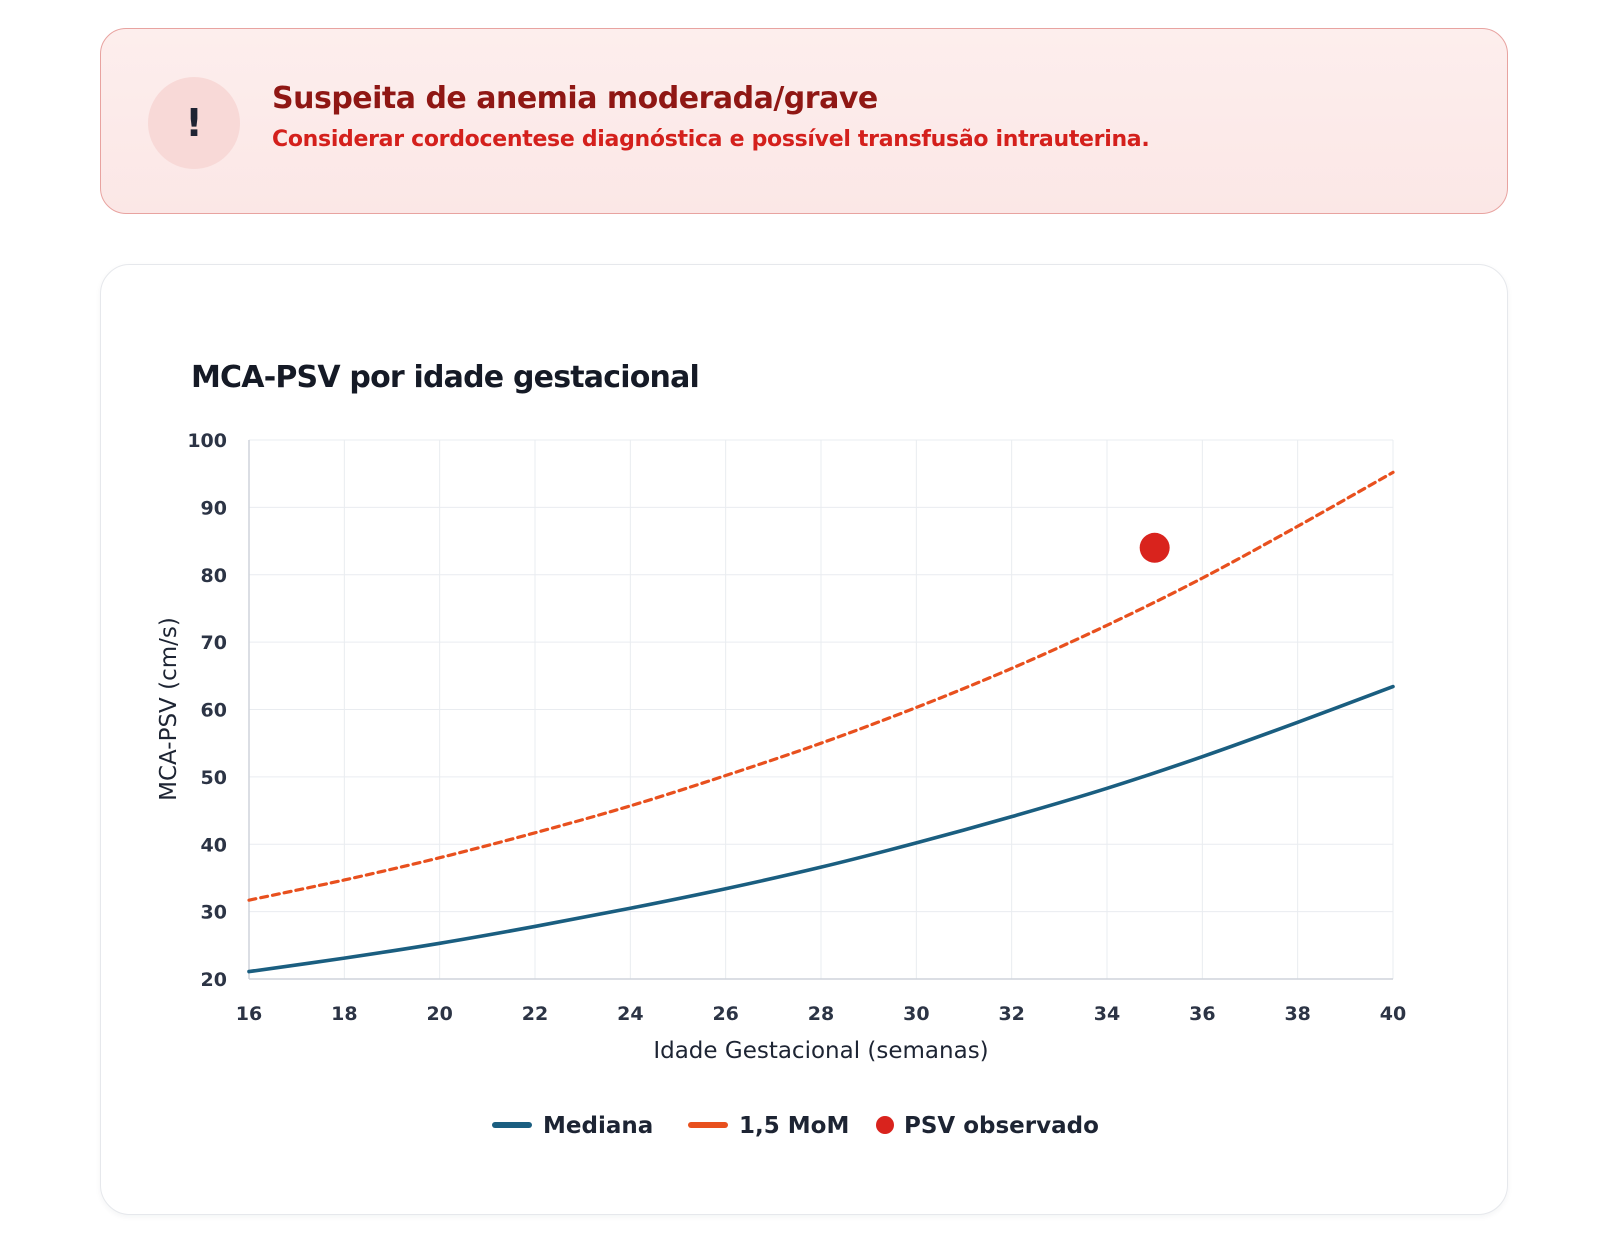 The height and width of the screenshot is (1251, 1600). What do you see at coordinates (207, 441) in the screenshot?
I see `y-tick-label: 100` at bounding box center [207, 441].